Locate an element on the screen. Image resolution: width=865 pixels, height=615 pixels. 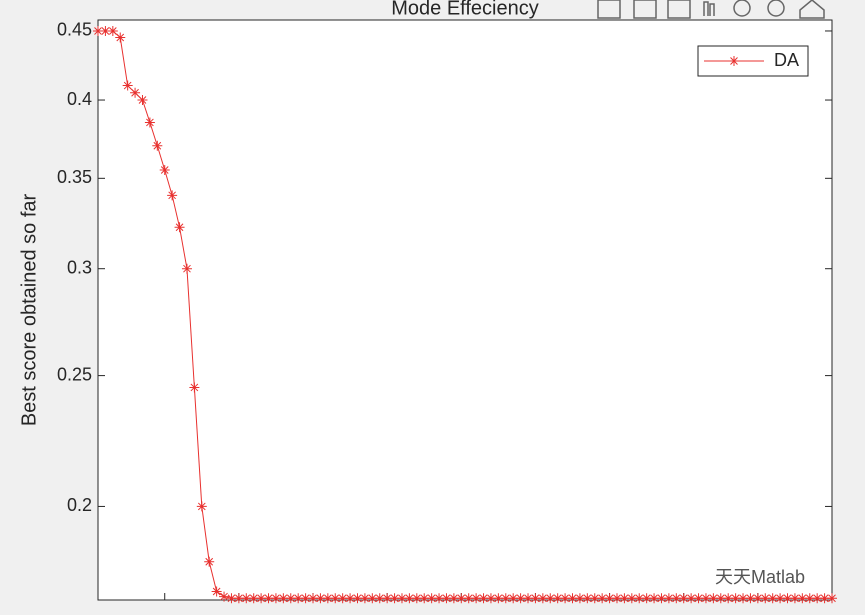
toolbar is located at coordinates (711, 9).